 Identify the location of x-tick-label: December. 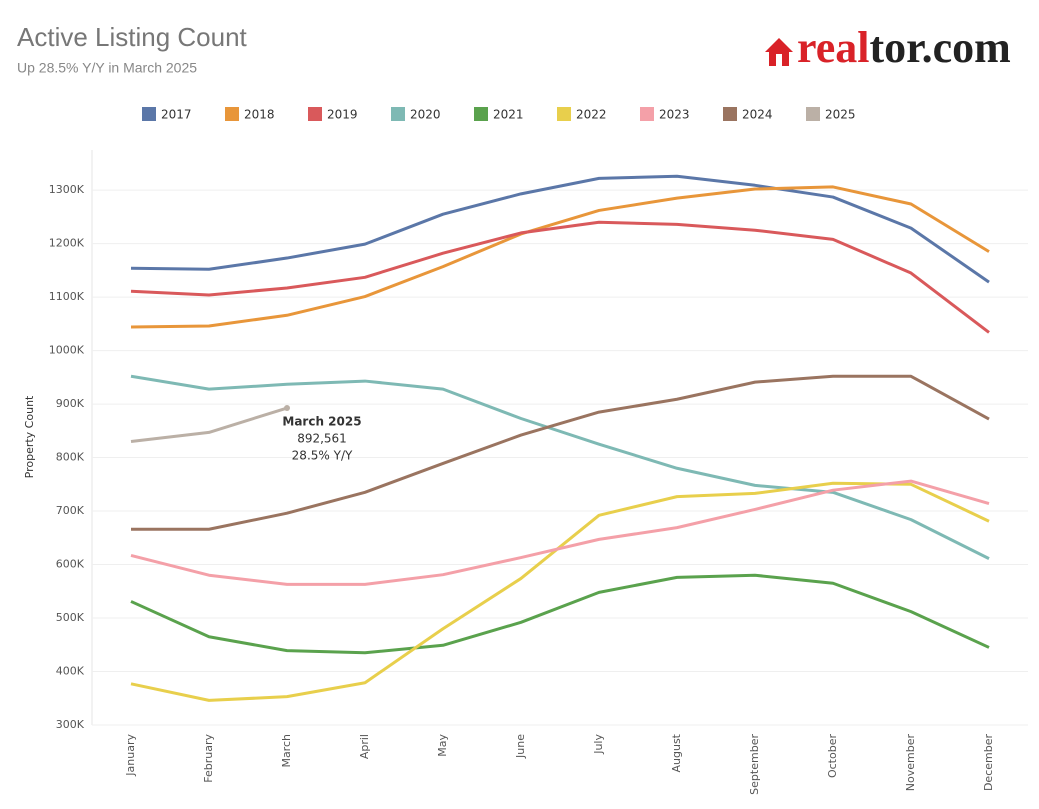
(988, 763).